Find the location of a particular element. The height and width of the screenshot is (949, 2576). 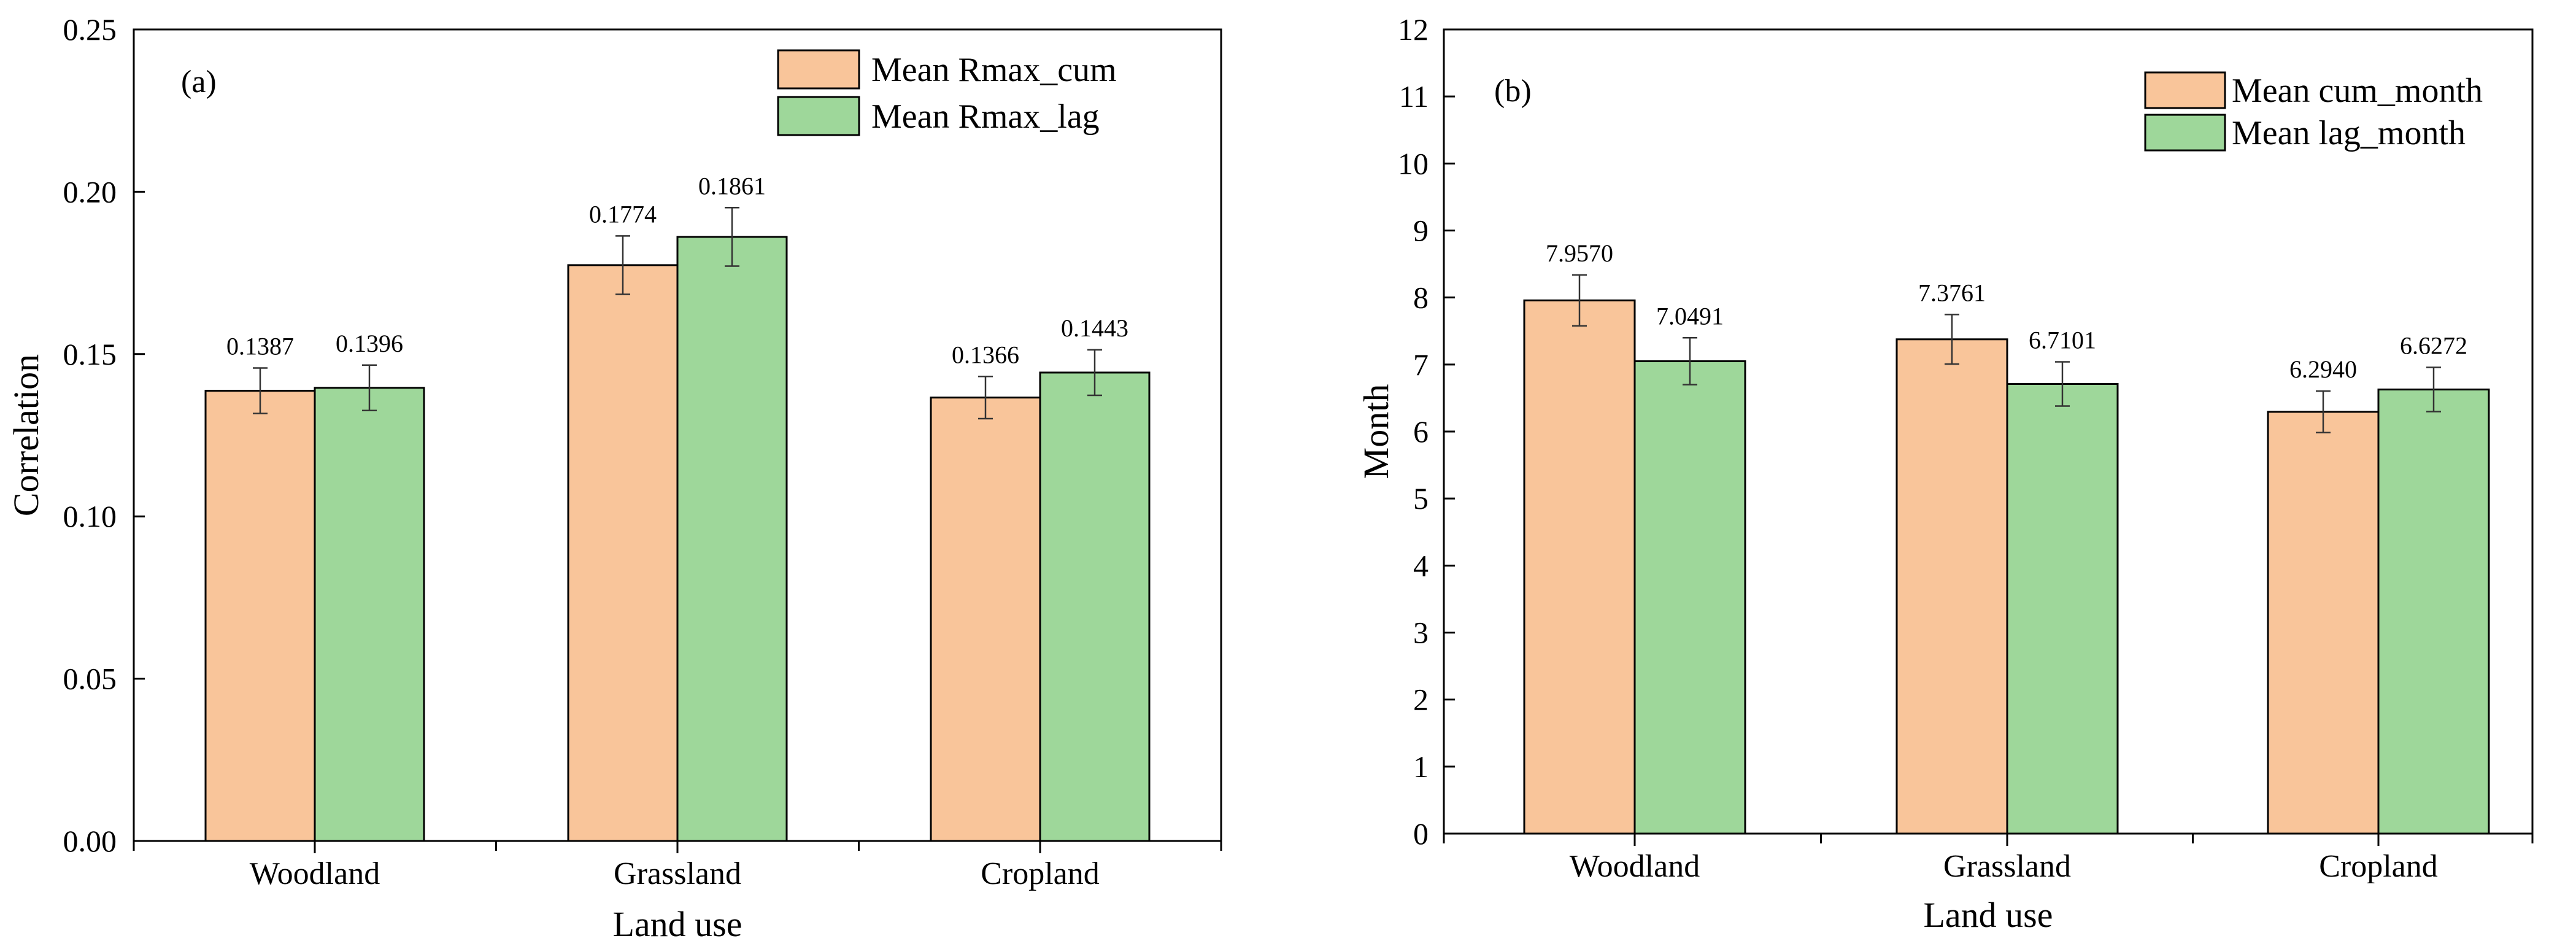

data-label: 0.1443 is located at coordinates (1094, 328).